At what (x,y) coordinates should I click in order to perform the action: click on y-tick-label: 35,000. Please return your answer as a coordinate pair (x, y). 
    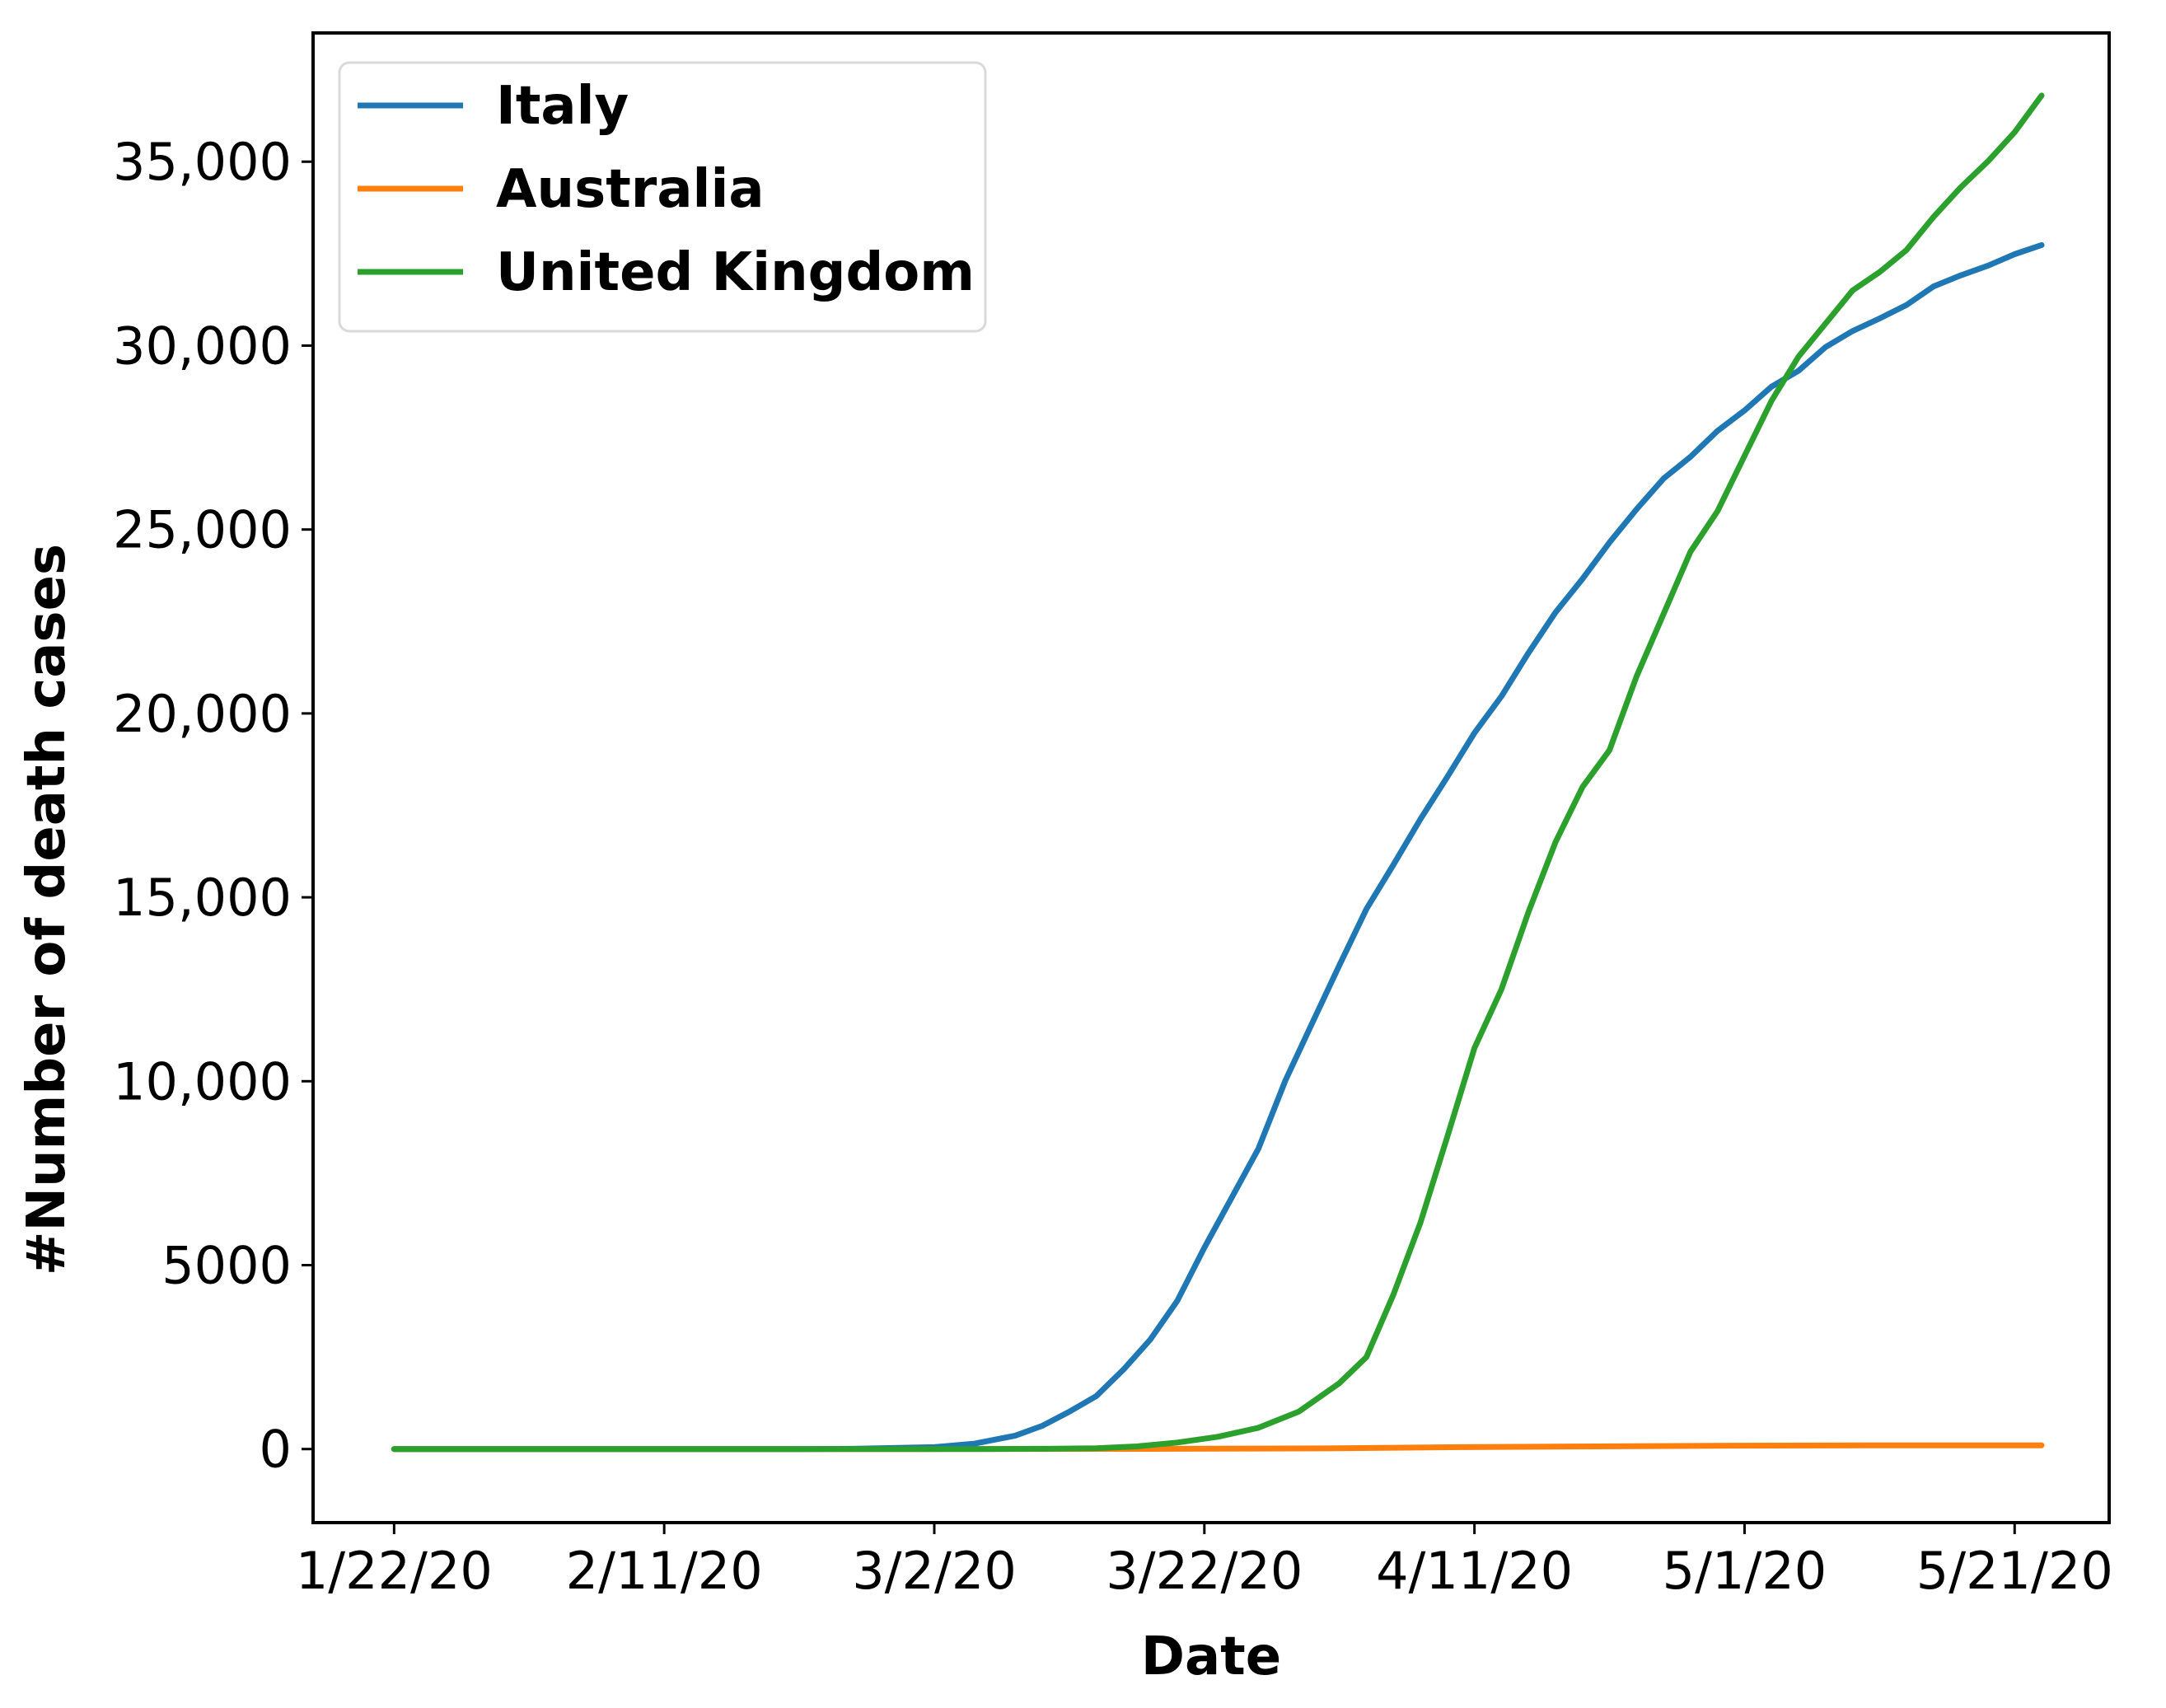
    Looking at the image, I should click on (202, 162).